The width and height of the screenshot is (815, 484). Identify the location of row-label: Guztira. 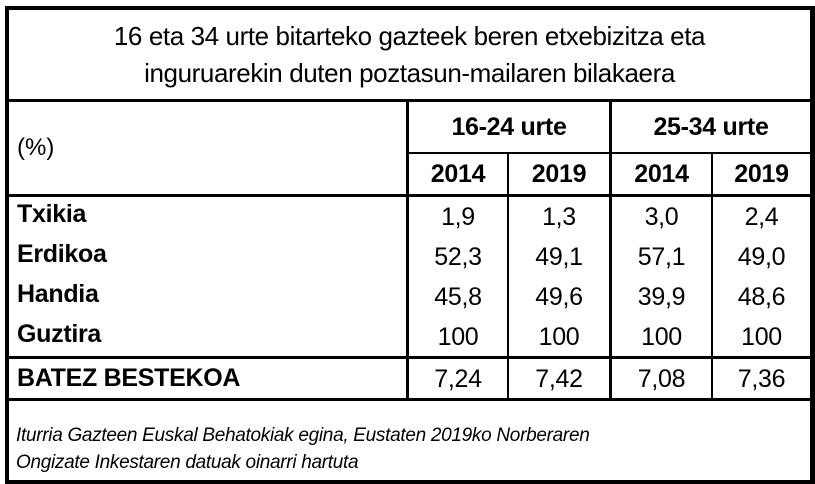
(59, 334).